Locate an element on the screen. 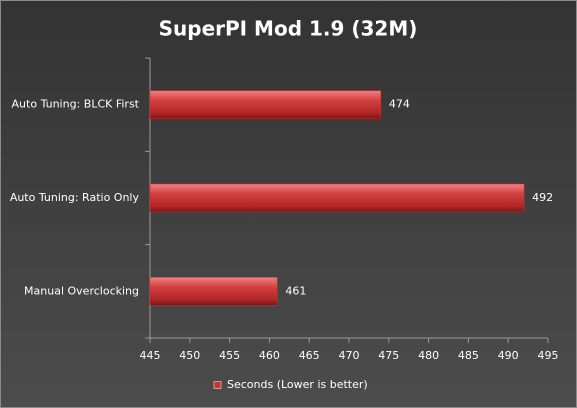 Image resolution: width=577 pixels, height=408 pixels. x-tick-label: 475 is located at coordinates (388, 355).